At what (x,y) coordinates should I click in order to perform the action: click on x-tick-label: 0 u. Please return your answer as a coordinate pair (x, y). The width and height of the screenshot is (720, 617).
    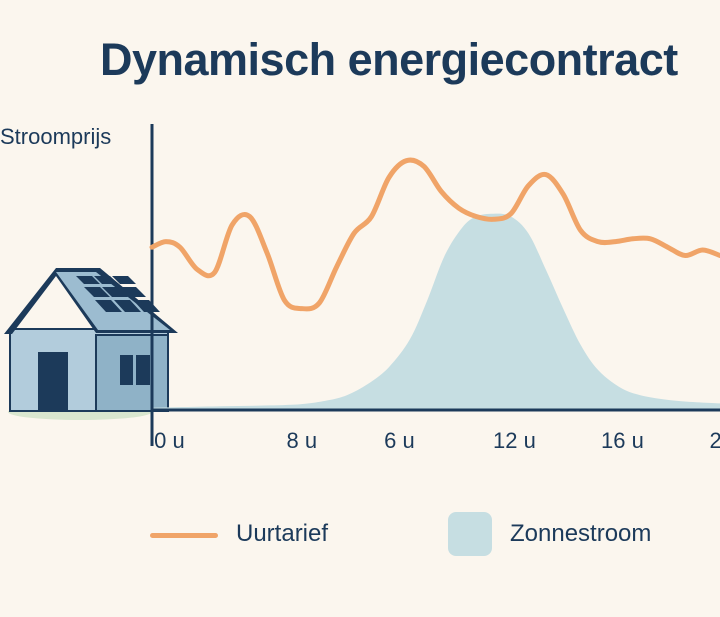
    Looking at the image, I should click on (169, 440).